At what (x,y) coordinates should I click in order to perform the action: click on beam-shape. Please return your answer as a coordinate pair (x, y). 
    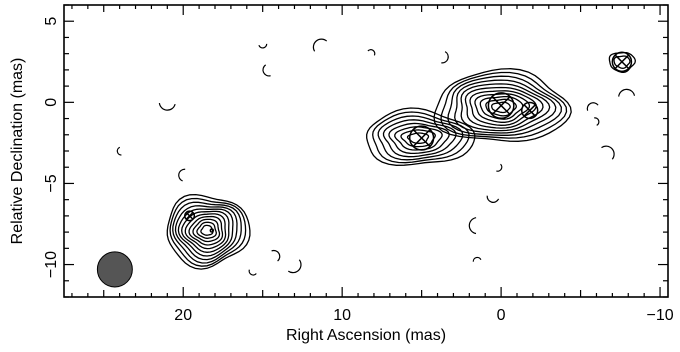
    Looking at the image, I should click on (114, 269).